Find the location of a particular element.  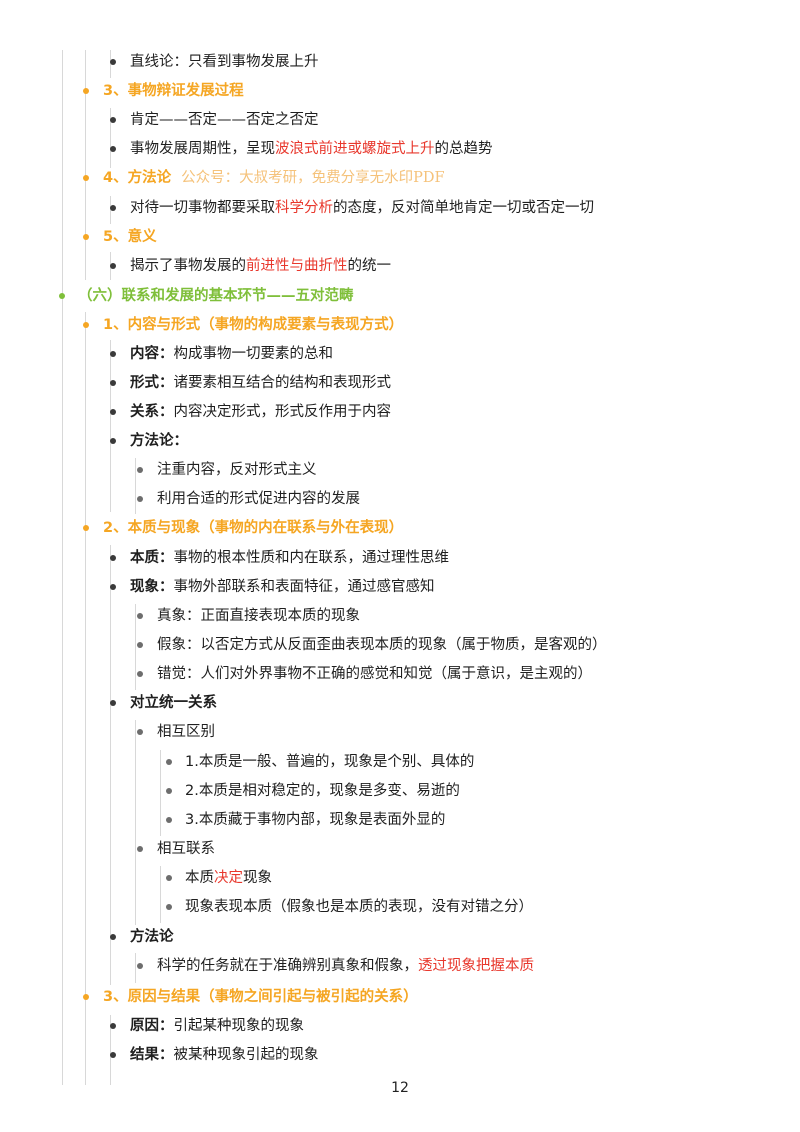

list-item: 本质决定现象 is located at coordinates (219, 878).